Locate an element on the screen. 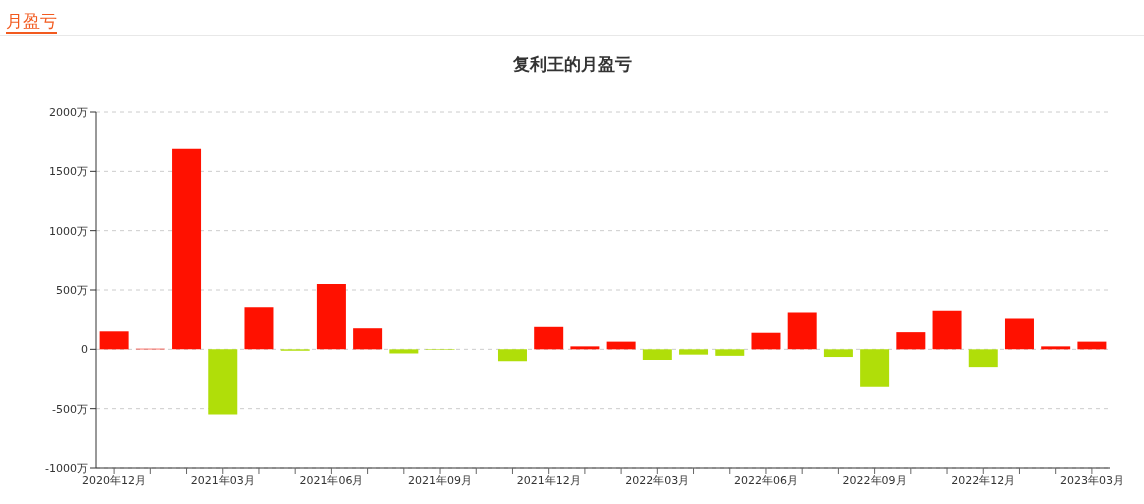 Image resolution: width=1144 pixels, height=504 pixels. y-tick-label: -500万 is located at coordinates (70, 409).